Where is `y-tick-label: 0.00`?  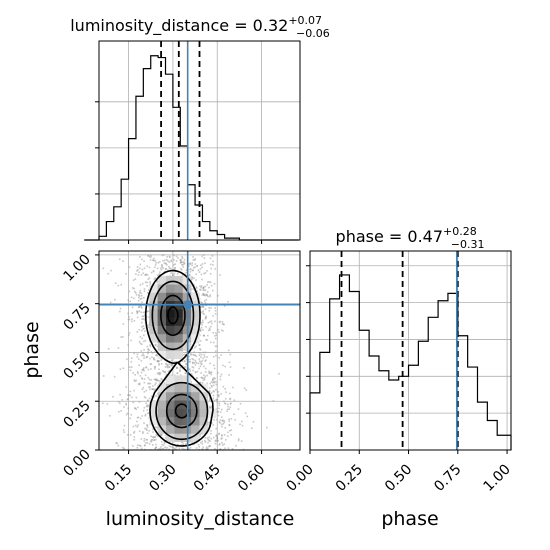 y-tick-label: 0.00 is located at coordinates (76, 463).